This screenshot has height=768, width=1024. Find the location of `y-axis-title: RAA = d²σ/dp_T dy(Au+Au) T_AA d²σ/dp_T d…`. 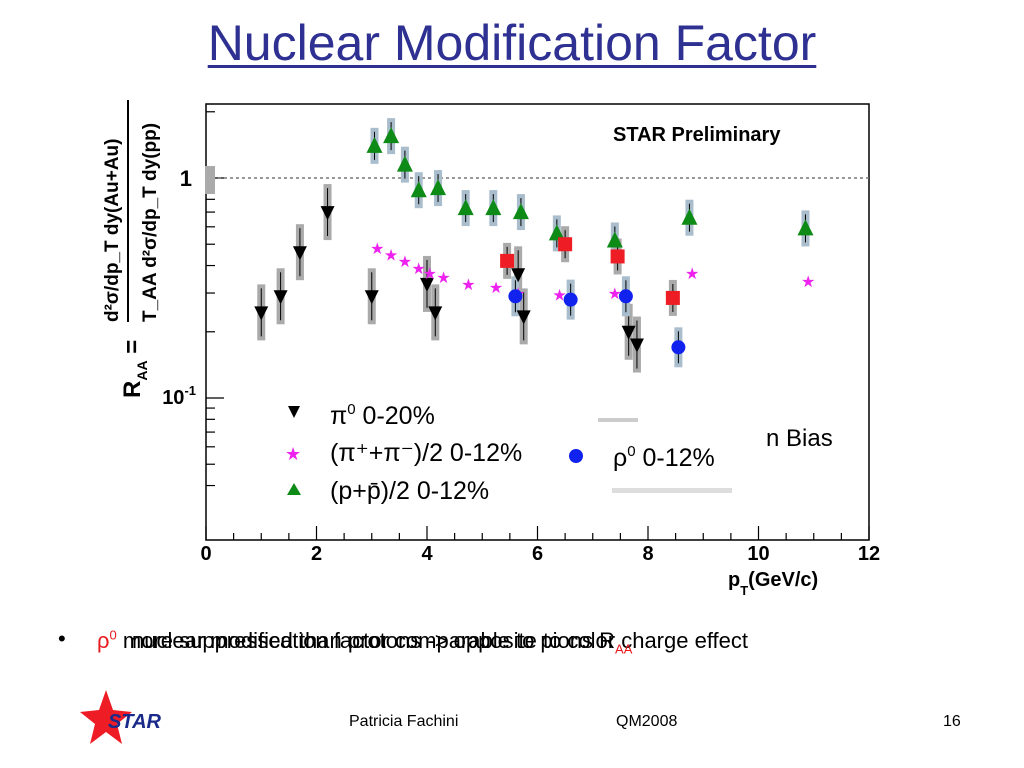

y-axis-title: RAA = d²σ/dp_T dy(Au+Au) T_AA d²σ/dp_T d… is located at coordinates (131, 249).